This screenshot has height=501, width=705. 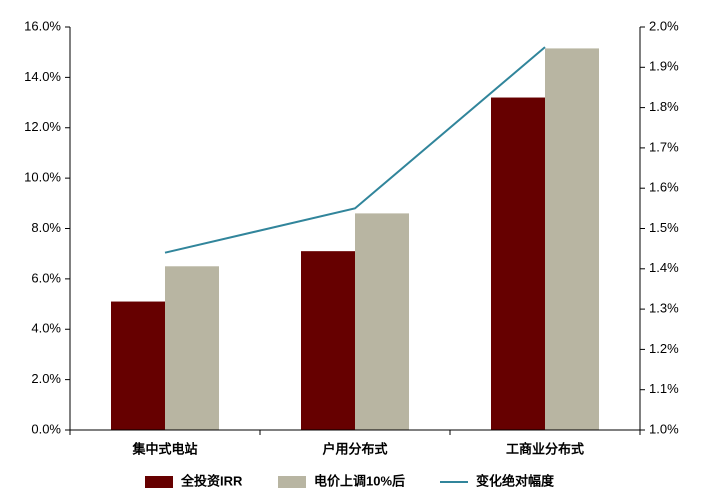 What do you see at coordinates (515, 480) in the screenshot?
I see `legend-label: 变化绝对幅度` at bounding box center [515, 480].